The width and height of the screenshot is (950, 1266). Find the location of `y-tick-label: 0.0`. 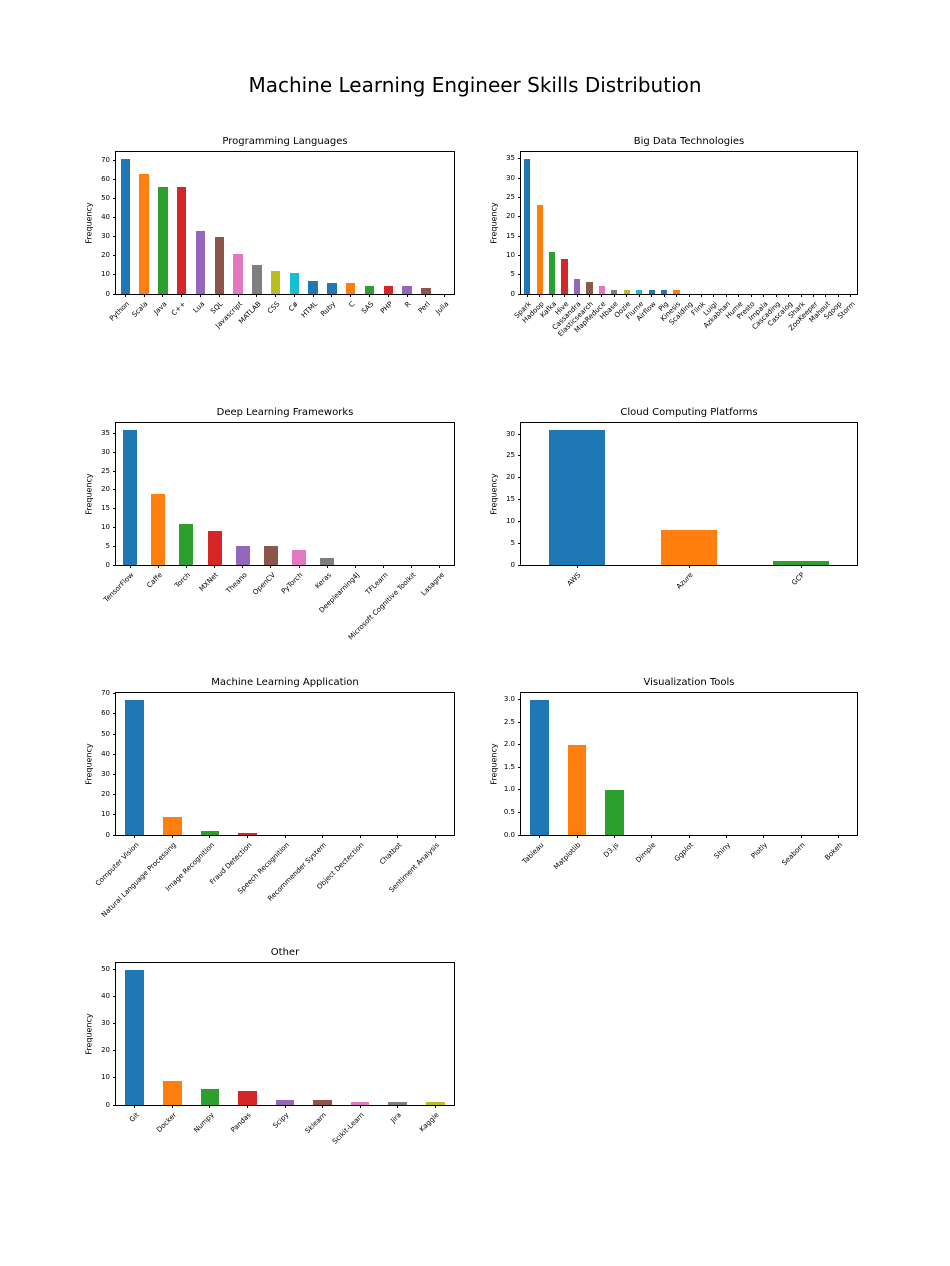

y-tick-label: 0.0 is located at coordinates (509, 834).